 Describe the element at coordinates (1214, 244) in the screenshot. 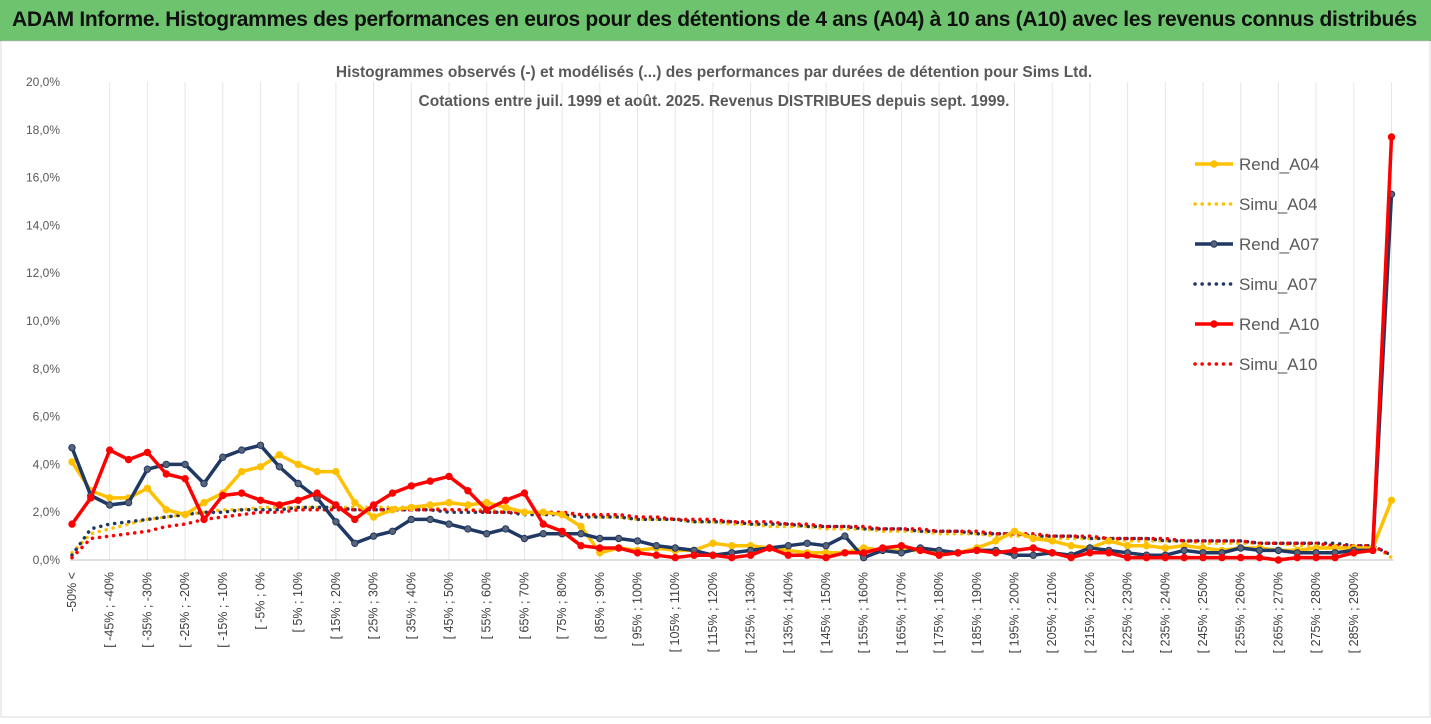

I see `legend-rend-a07-marker` at that location.